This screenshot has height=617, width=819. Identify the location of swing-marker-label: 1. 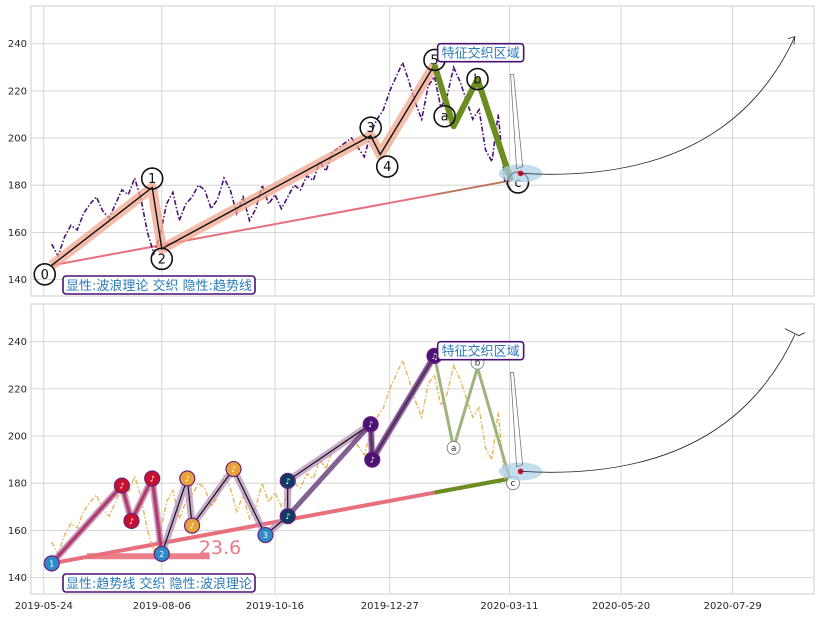
(51, 563).